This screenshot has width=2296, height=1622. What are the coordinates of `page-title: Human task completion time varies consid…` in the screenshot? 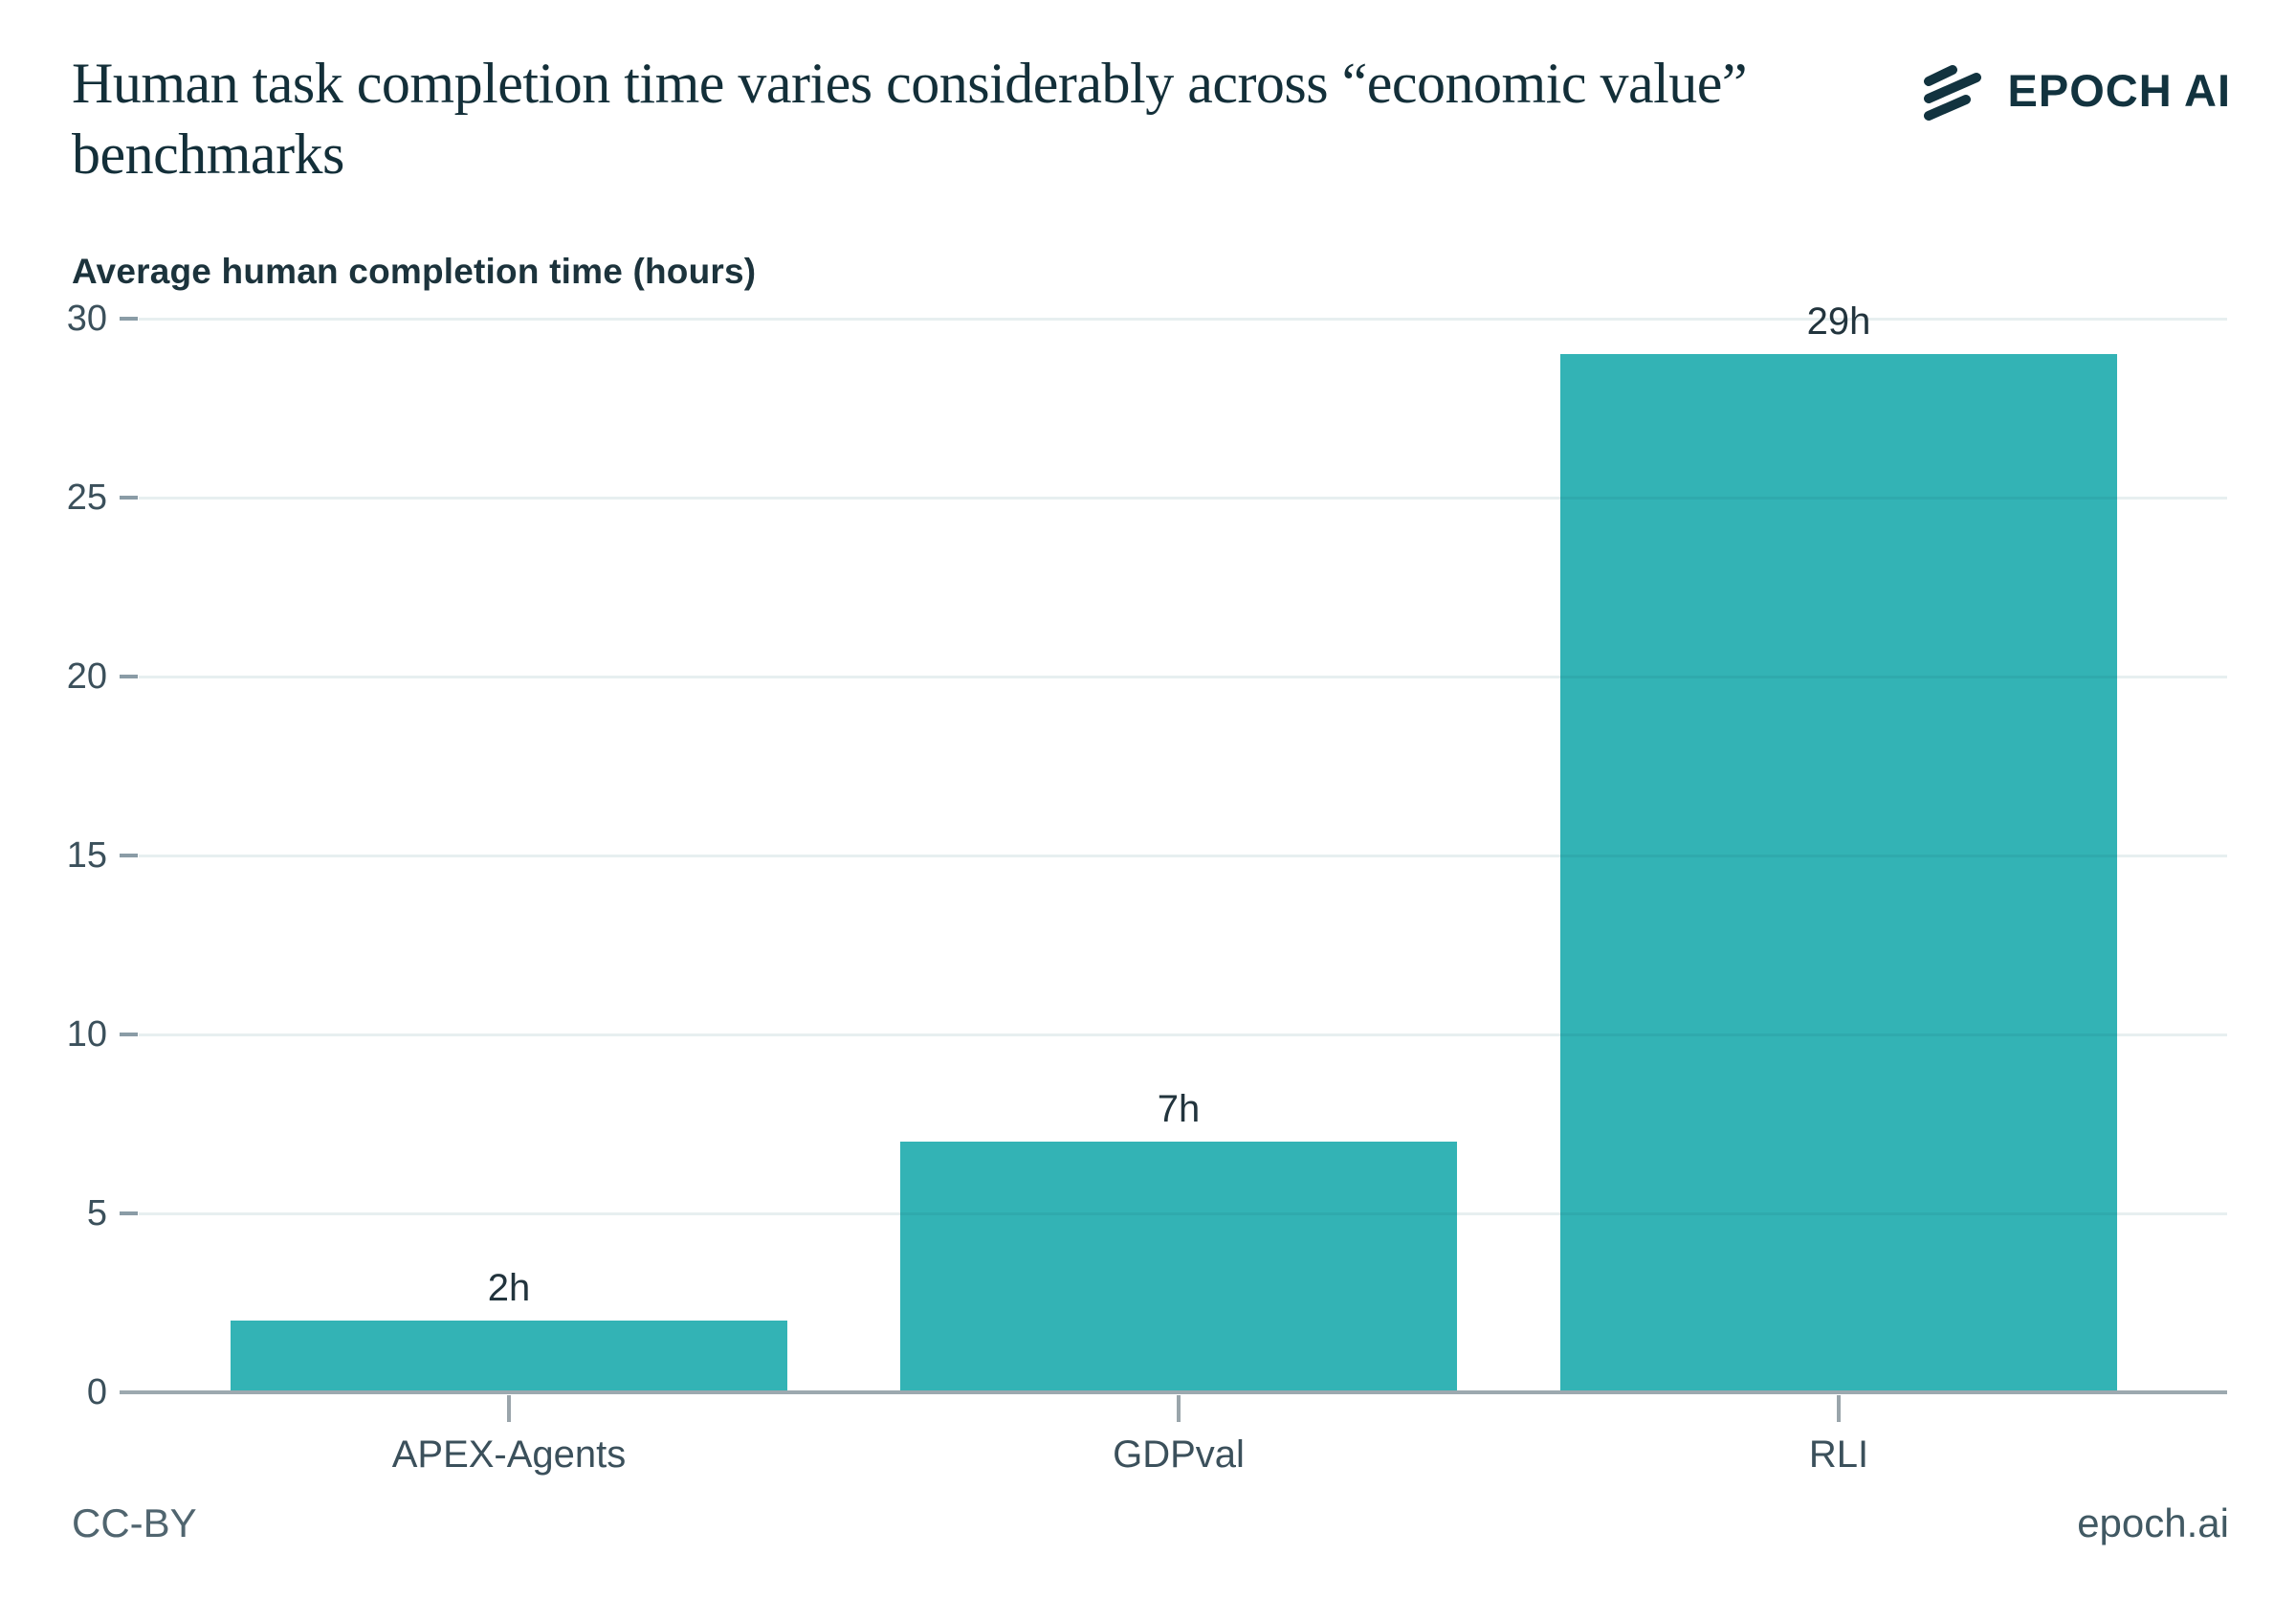 It's located at (910, 119).